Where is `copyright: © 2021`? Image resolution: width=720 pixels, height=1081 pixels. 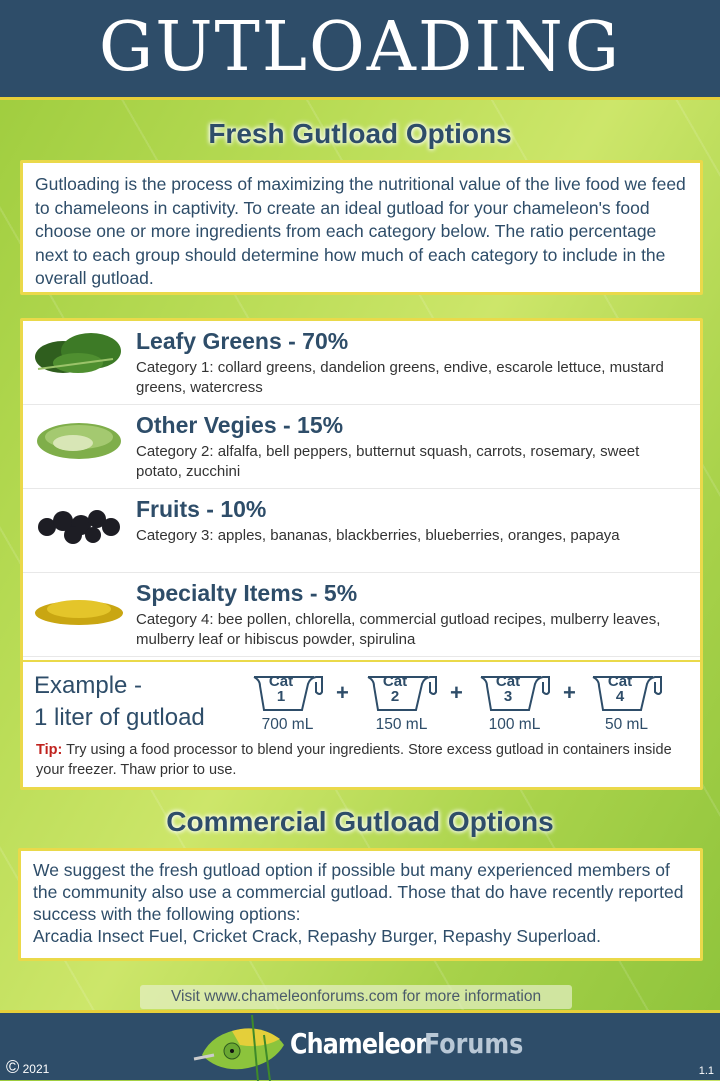 copyright: © 2021 is located at coordinates (27, 1067).